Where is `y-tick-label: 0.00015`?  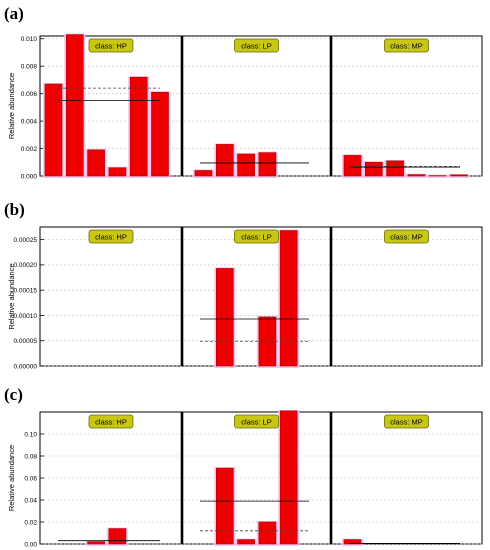
y-tick-label: 0.00015 is located at coordinates (26, 290).